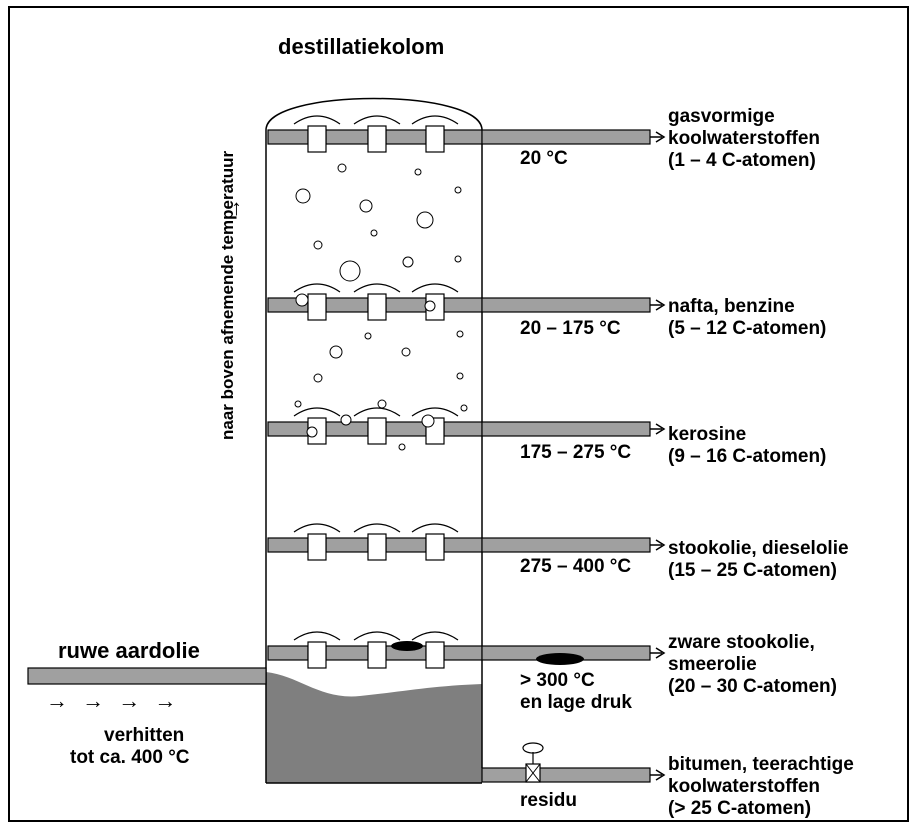  Describe the element at coordinates (566, 775) in the screenshot. I see `residue-pipe` at that location.